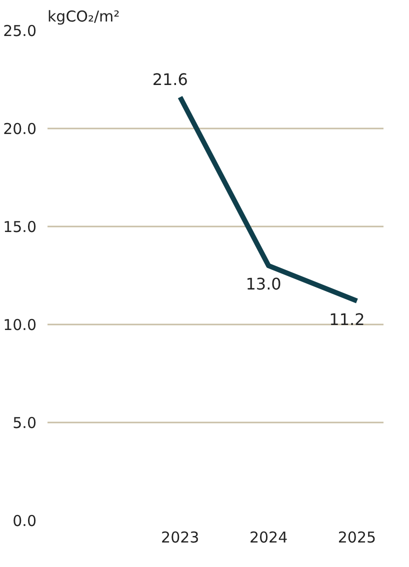 This screenshot has height=567, width=409. What do you see at coordinates (347, 319) in the screenshot?
I see `data-label: 11.2` at bounding box center [347, 319].